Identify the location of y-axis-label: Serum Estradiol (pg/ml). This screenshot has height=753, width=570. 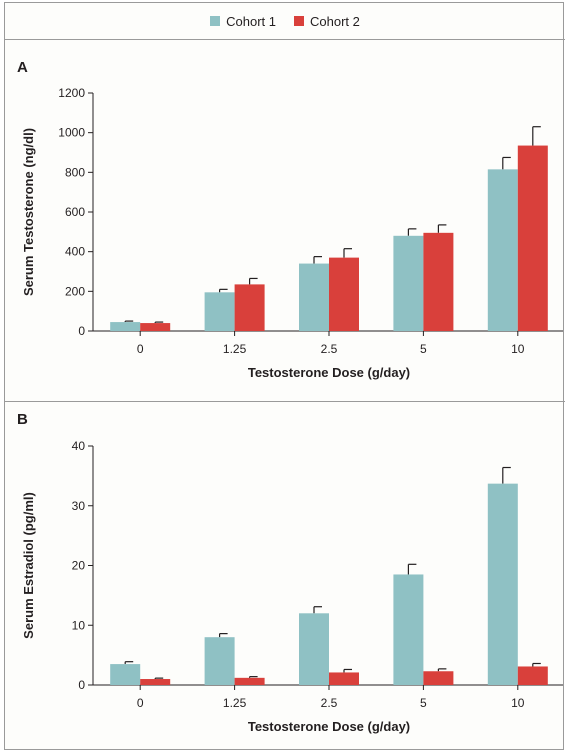
(28, 565).